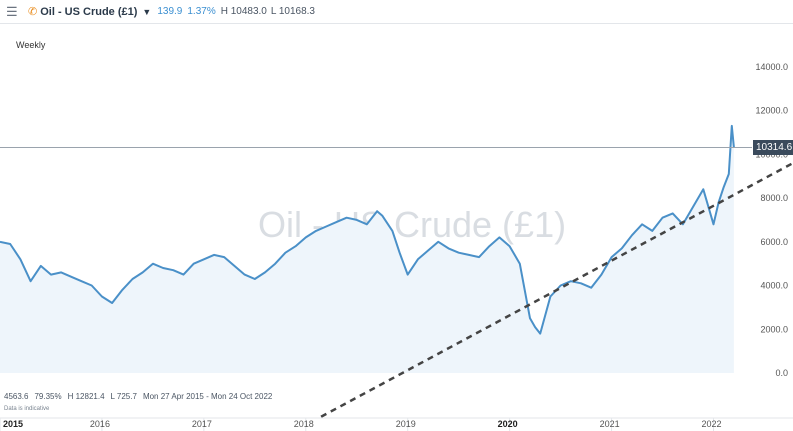 The width and height of the screenshot is (793, 431). What do you see at coordinates (16, 396) in the screenshot?
I see `stat-value: 4563.6` at bounding box center [16, 396].